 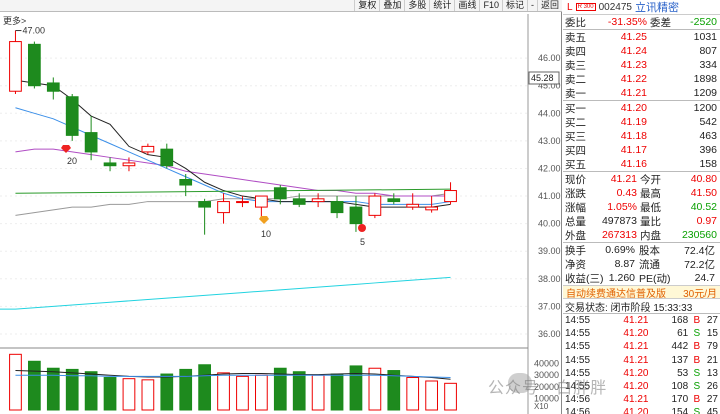 I want to click on toolbar-item-4: 画线, so click(x=466, y=5).